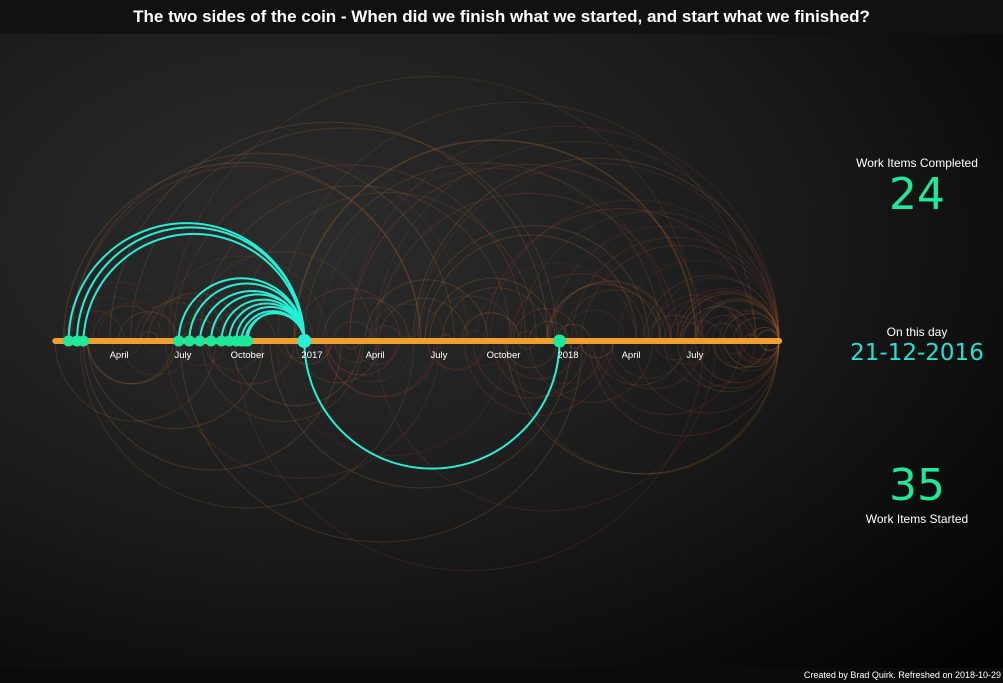  What do you see at coordinates (567, 355) in the screenshot?
I see `tick-label: 2018` at bounding box center [567, 355].